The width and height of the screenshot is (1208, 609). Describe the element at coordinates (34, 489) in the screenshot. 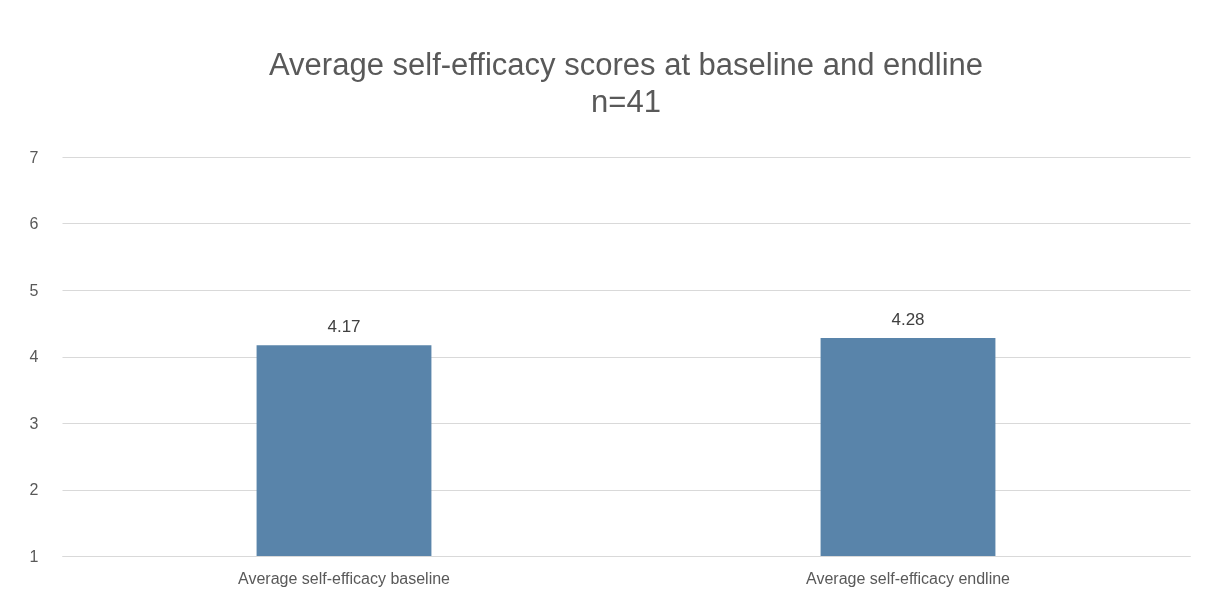

I see `y-tick-label: 2` at that location.